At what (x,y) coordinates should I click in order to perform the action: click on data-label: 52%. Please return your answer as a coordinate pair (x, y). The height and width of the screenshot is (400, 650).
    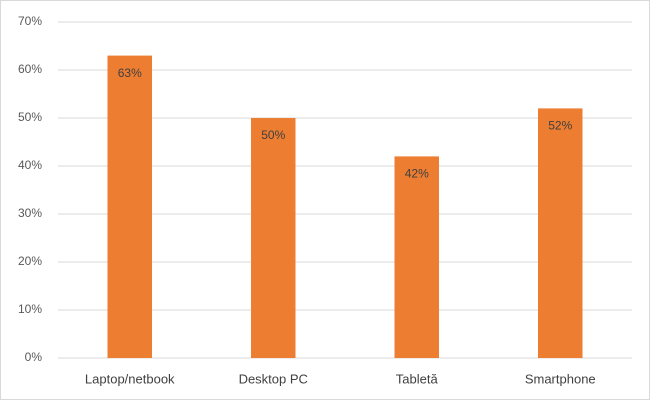
    Looking at the image, I should click on (560, 126).